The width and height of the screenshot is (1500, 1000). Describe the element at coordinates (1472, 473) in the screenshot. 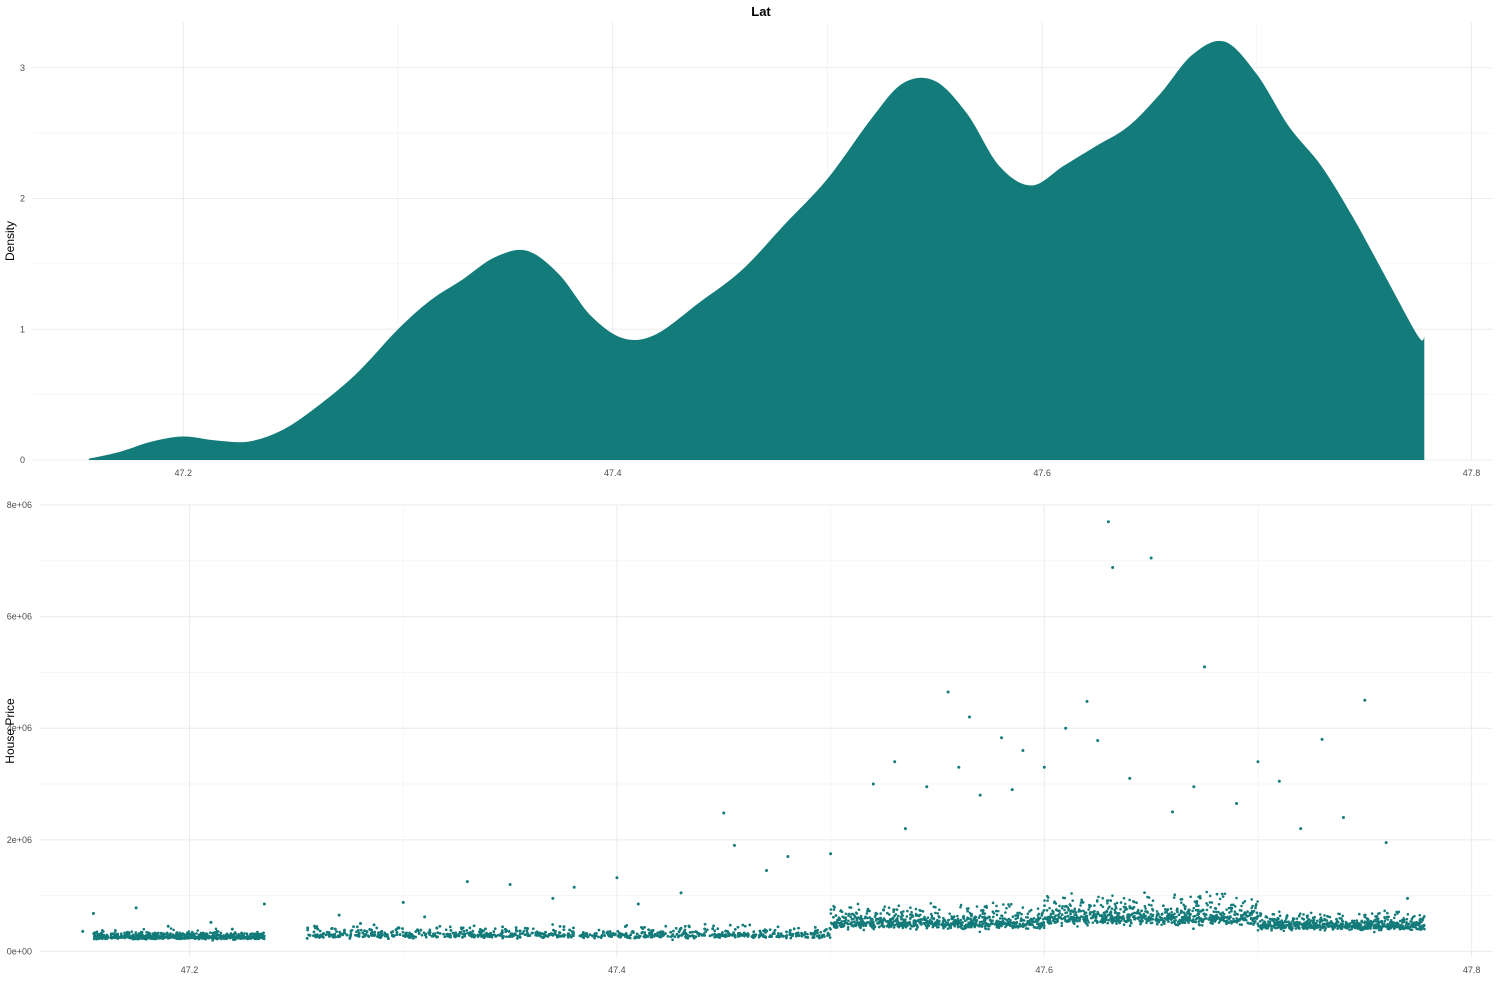

I see `x-tick-label: 47.8` at that location.